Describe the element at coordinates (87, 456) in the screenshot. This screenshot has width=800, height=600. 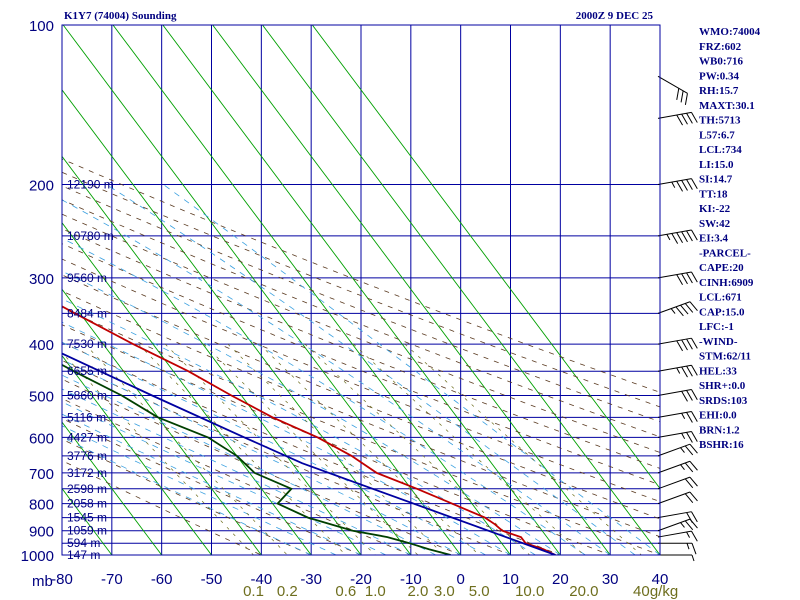
I see `height-label: 3776 m` at that location.